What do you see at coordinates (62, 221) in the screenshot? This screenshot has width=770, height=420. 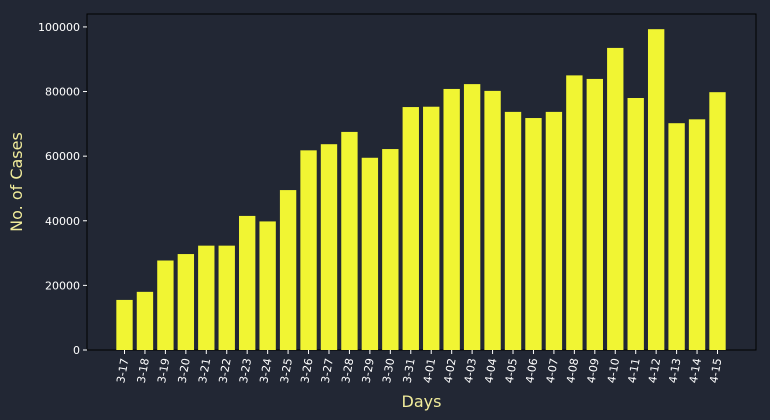 I see `y-tick-label: 40000` at bounding box center [62, 221].